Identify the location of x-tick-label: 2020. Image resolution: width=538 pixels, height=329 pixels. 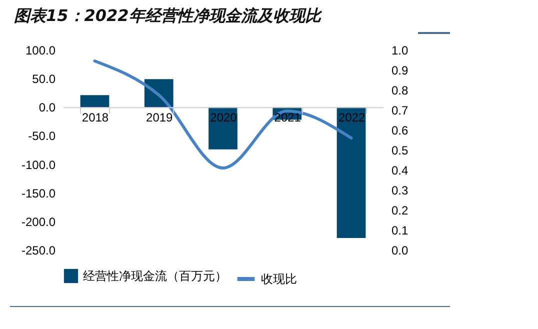
(224, 117).